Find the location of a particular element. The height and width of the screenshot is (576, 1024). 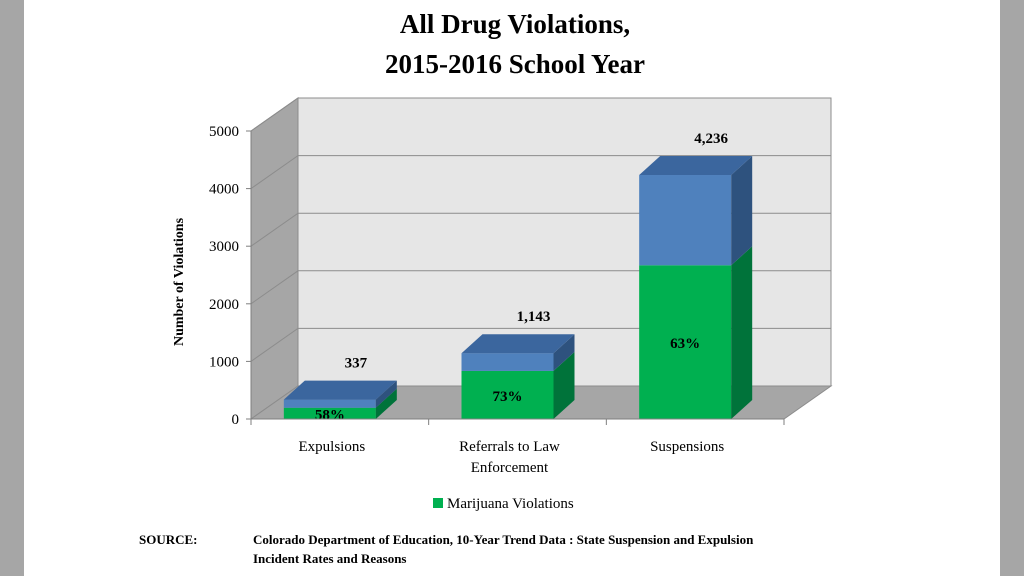

chart-title-line-1: All Drug Violations, is located at coordinates (515, 24).